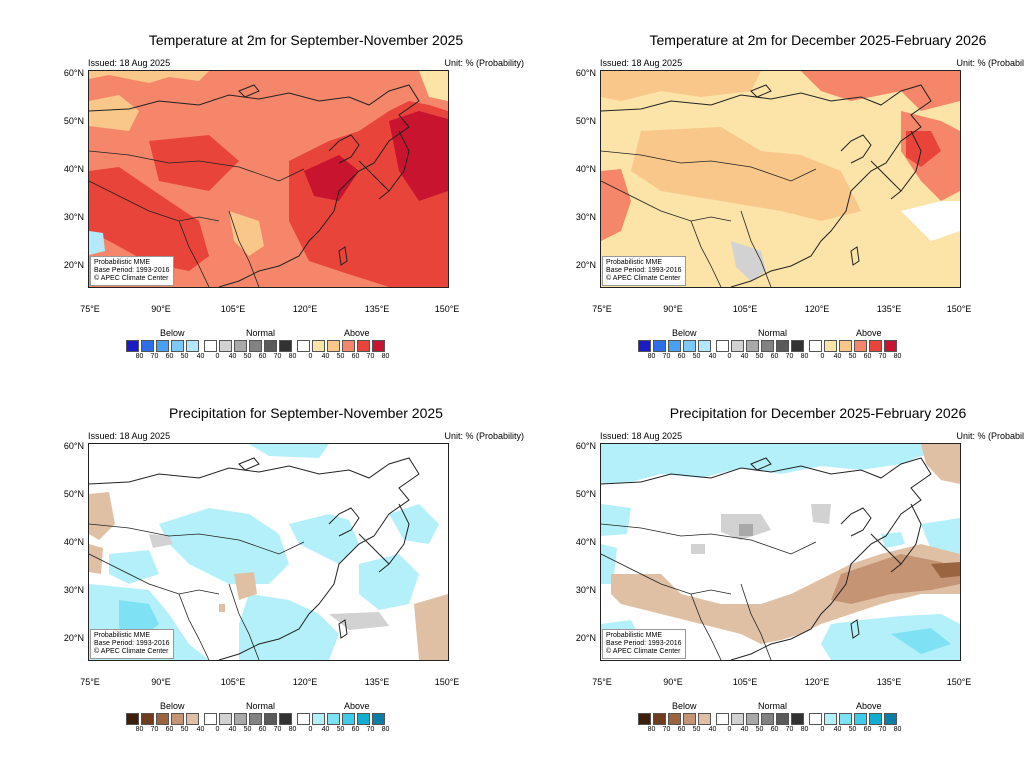 This screenshot has width=1024, height=769. I want to click on legend-below-label: Below, so click(172, 333).